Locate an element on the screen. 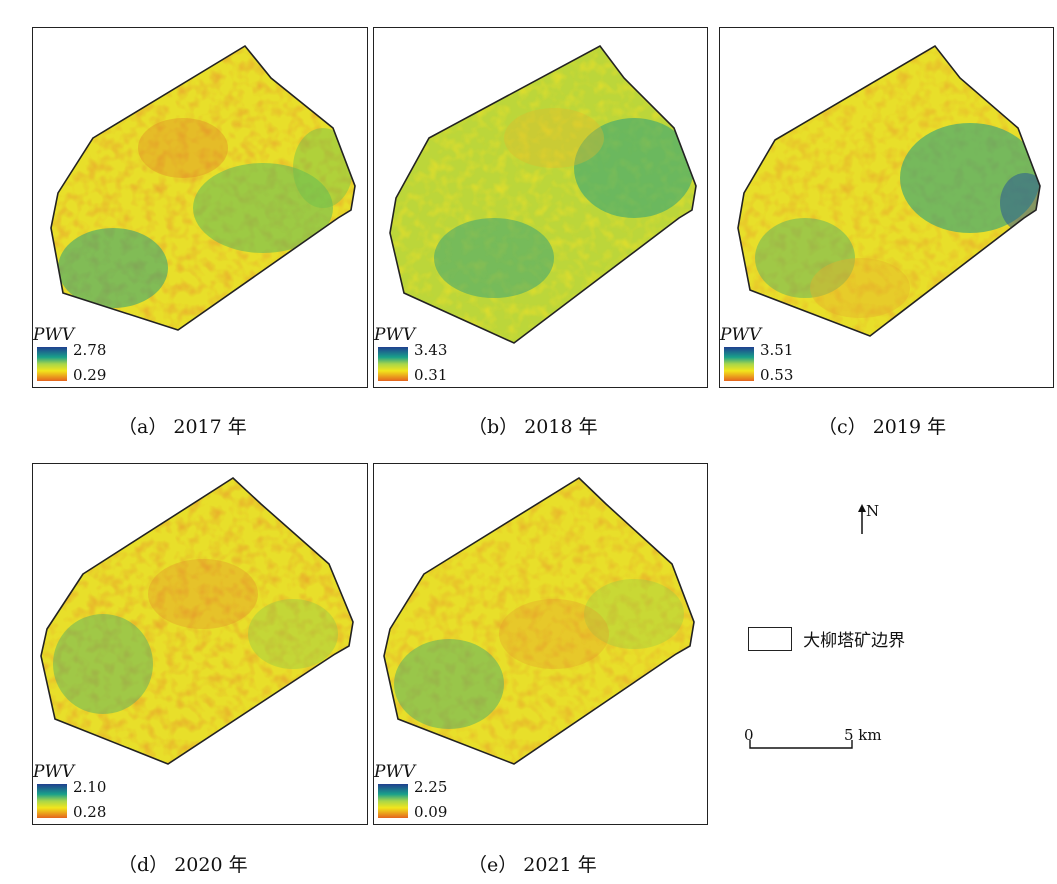  legend-min-value: 0.09 is located at coordinates (431, 812).